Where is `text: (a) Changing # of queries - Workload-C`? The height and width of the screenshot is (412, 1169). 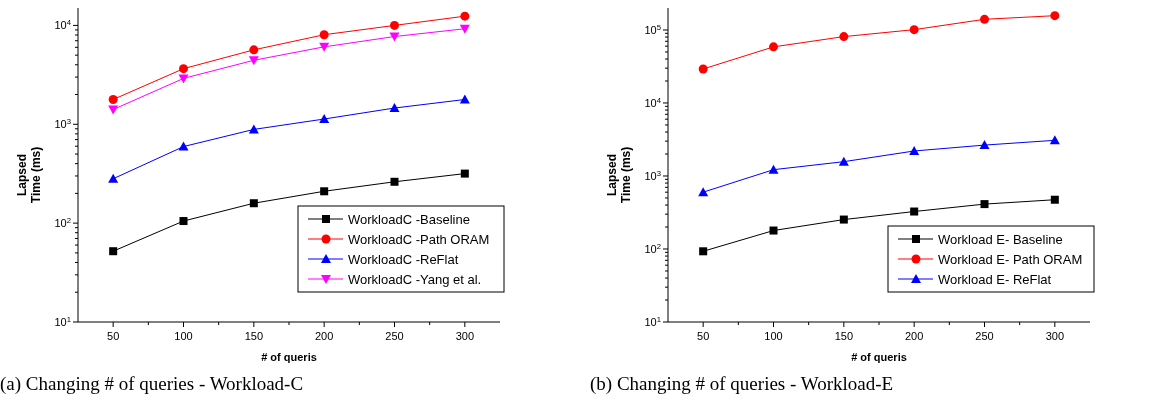
text: (a) Changing # of queries - Workload-C is located at coordinates (152, 384).